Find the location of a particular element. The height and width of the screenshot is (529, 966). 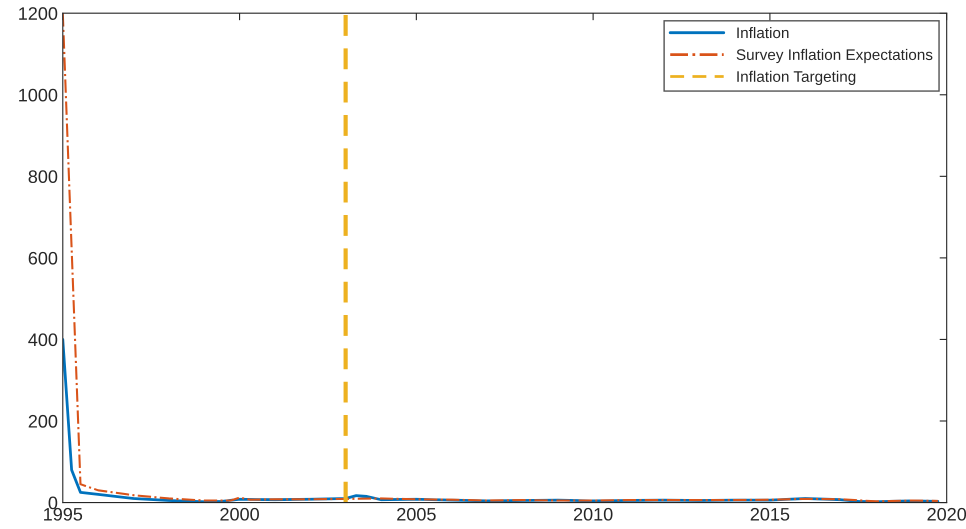

x-tick-label: 2005 is located at coordinates (416, 514).